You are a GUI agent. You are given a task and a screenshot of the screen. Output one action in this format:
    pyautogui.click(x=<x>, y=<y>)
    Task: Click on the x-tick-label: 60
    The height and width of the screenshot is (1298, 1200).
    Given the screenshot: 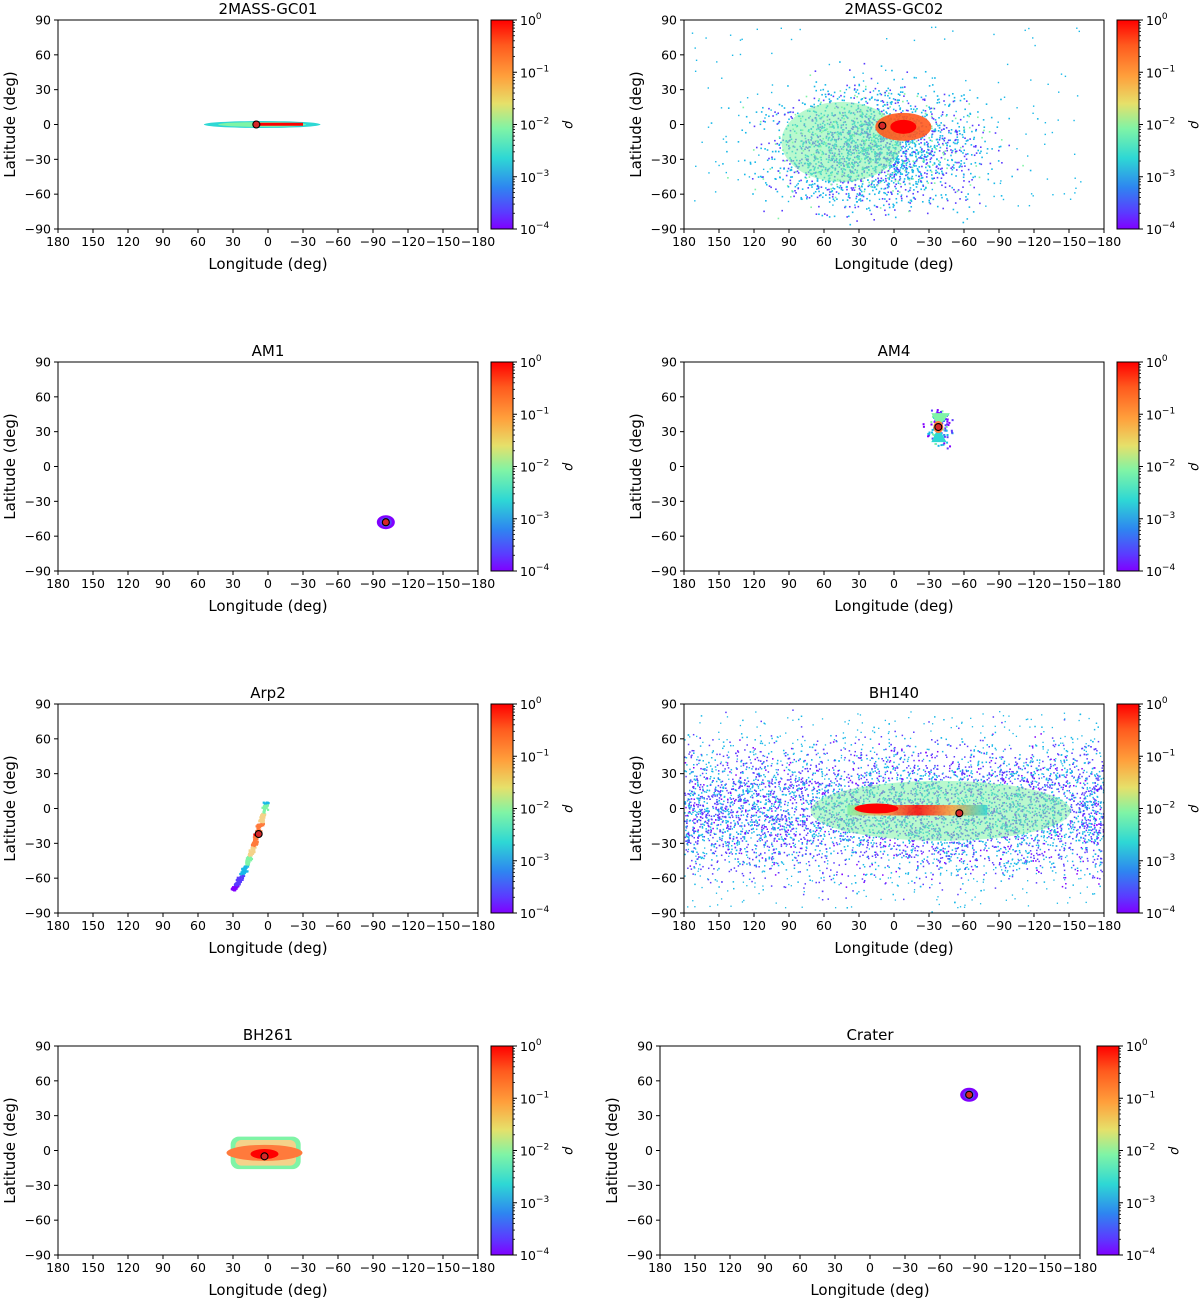 What is the action you would take?
    pyautogui.click(x=198, y=925)
    